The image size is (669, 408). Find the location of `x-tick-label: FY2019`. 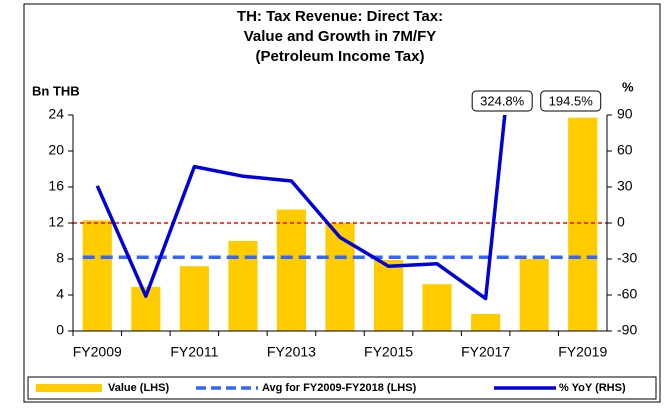

x-tick-label: FY2019 is located at coordinates (582, 352).